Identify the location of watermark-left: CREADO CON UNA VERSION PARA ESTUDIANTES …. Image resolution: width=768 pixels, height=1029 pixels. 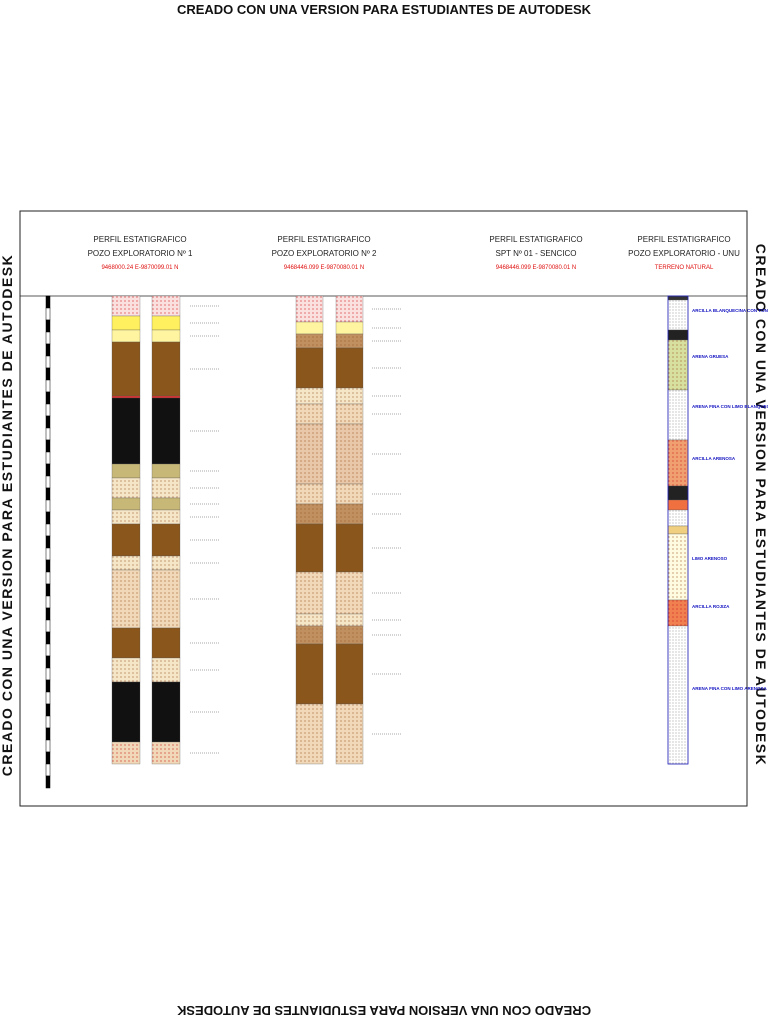
(7, 515).